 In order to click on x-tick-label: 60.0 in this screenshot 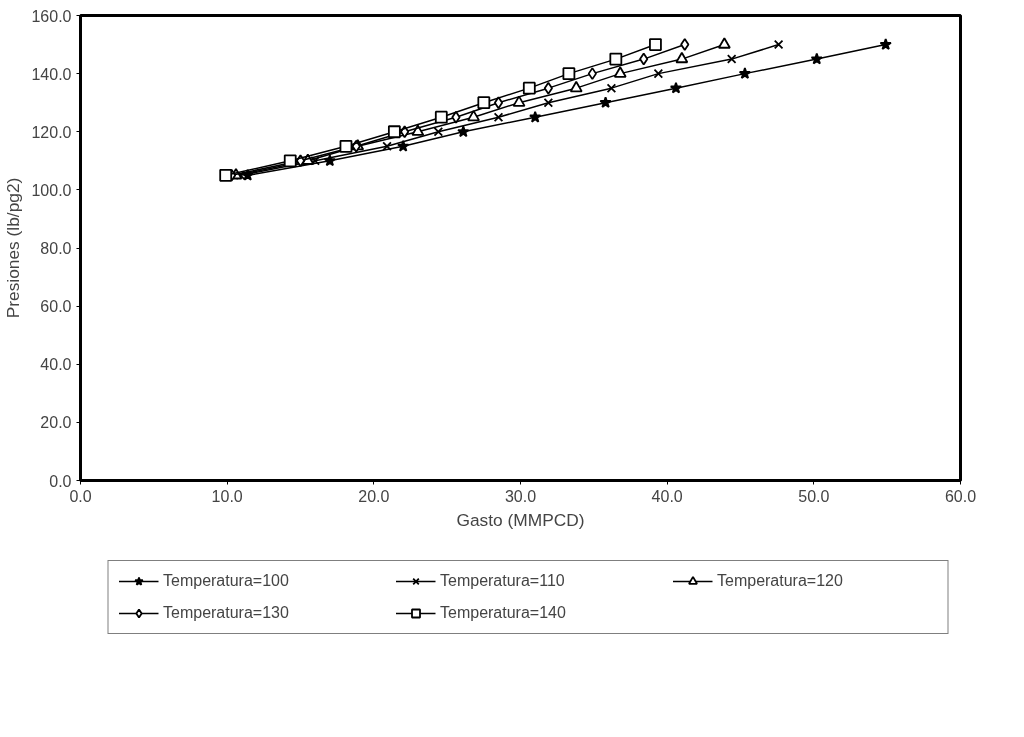, I will do `click(960, 496)`.